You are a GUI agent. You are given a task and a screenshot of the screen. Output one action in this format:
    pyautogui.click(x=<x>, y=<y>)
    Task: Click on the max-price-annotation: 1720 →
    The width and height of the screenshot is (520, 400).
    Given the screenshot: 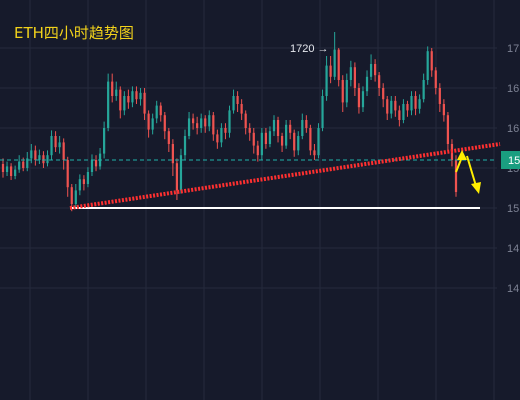 What is the action you would take?
    pyautogui.click(x=309, y=49)
    